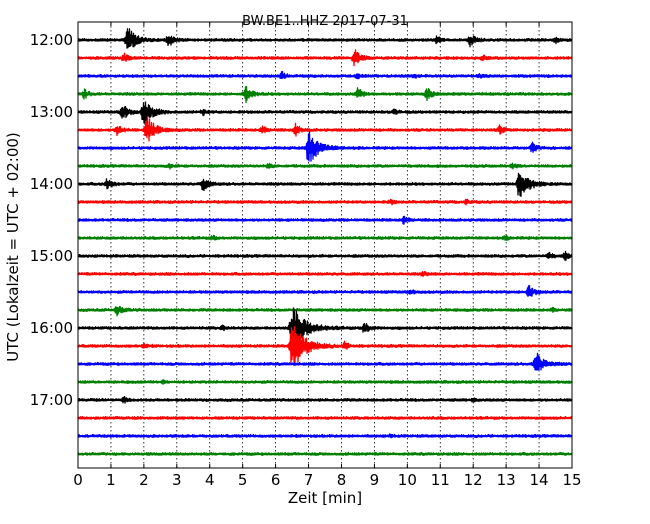  Describe the element at coordinates (111, 480) in the screenshot. I see `x-tick-label: 1` at that location.